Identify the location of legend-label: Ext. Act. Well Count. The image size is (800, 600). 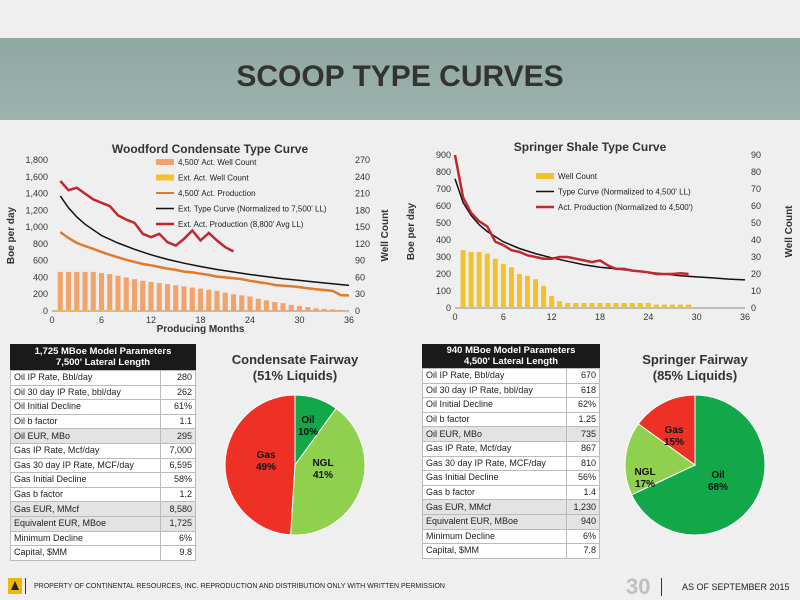
(213, 178).